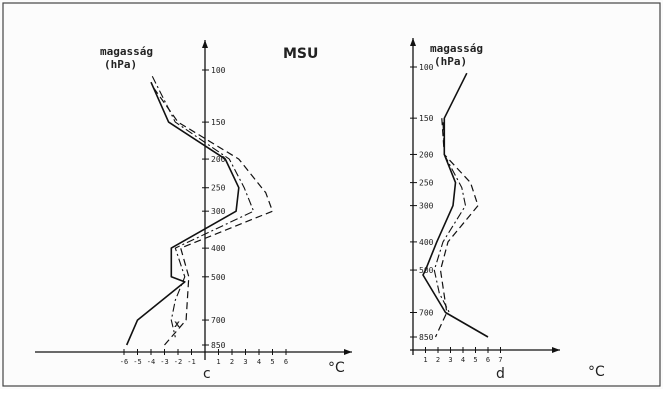  Describe the element at coordinates (336, 368) in the screenshot. I see `panel-c-xlabel: °C` at that location.